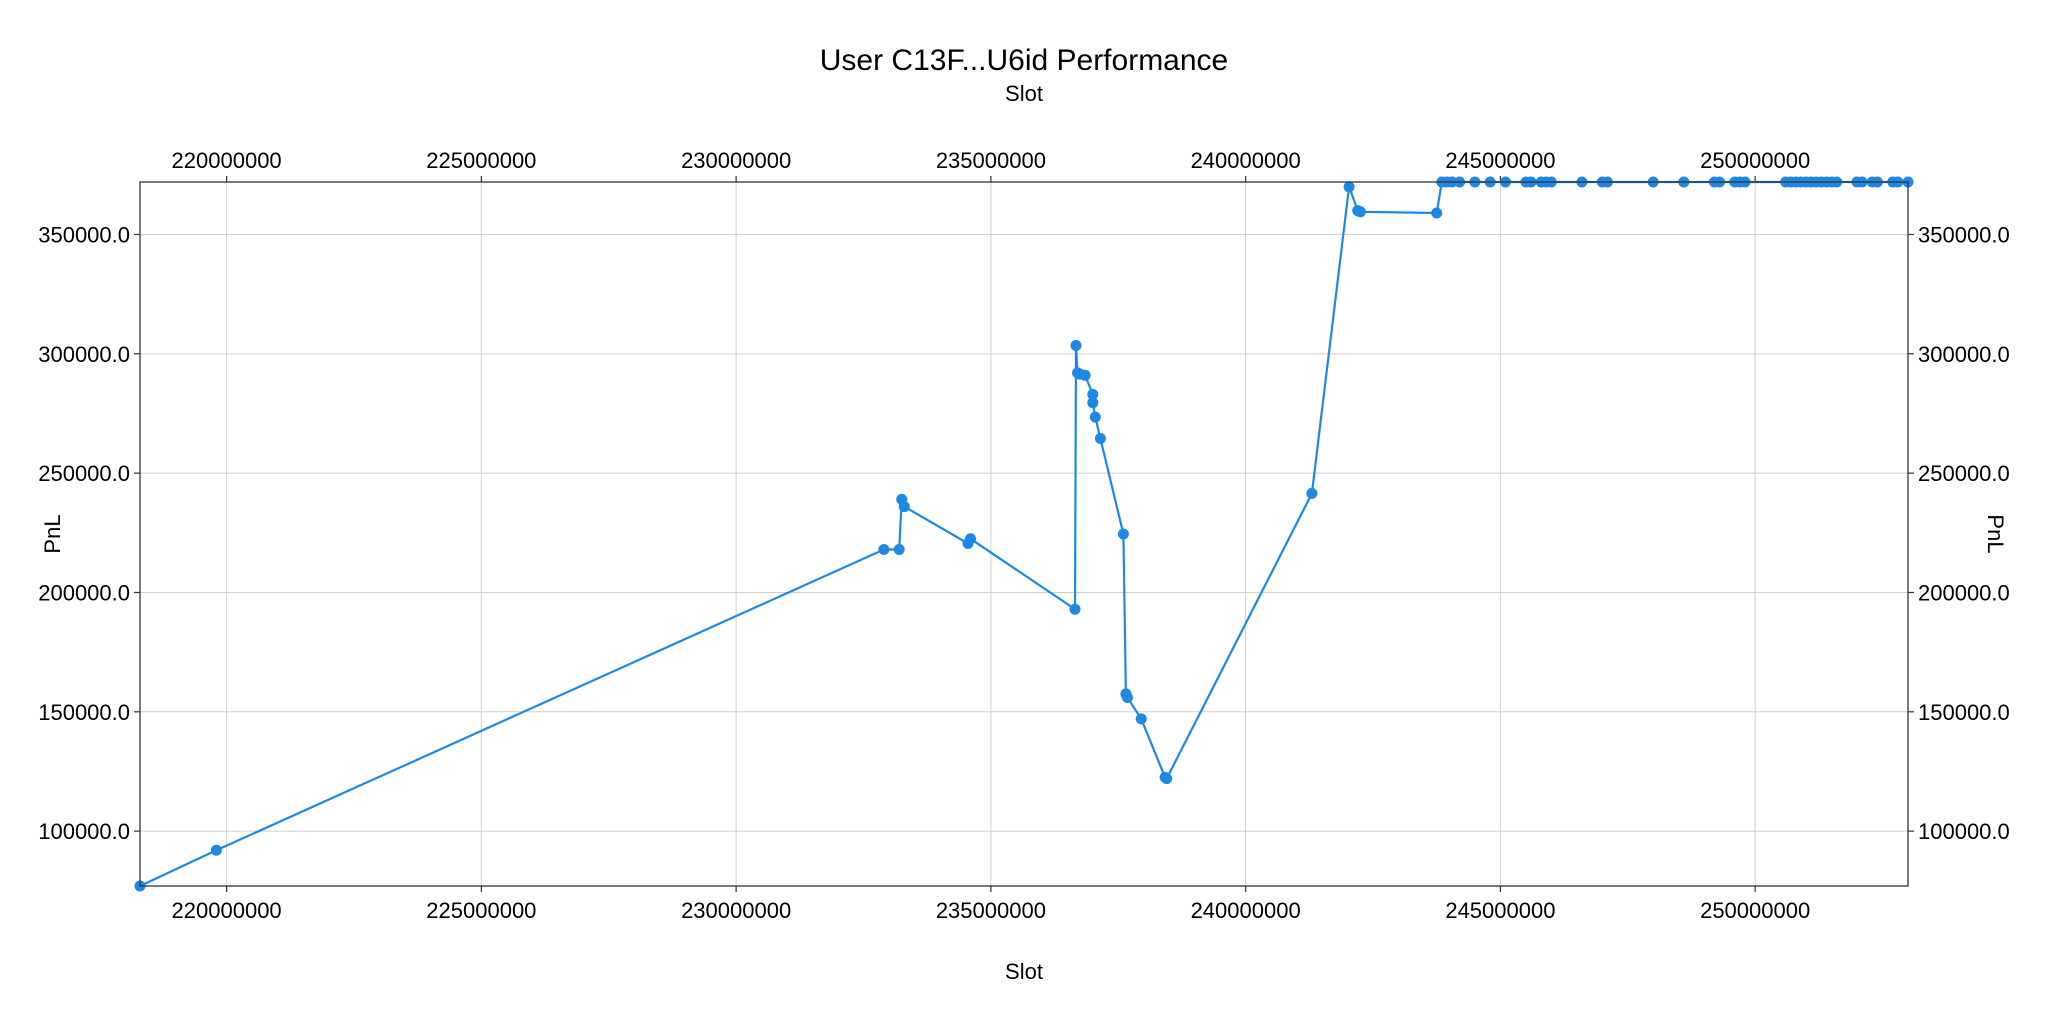 Image resolution: width=2048 pixels, height=1024 pixels. I want to click on y-tick-label: 100000.0, so click(84, 831).